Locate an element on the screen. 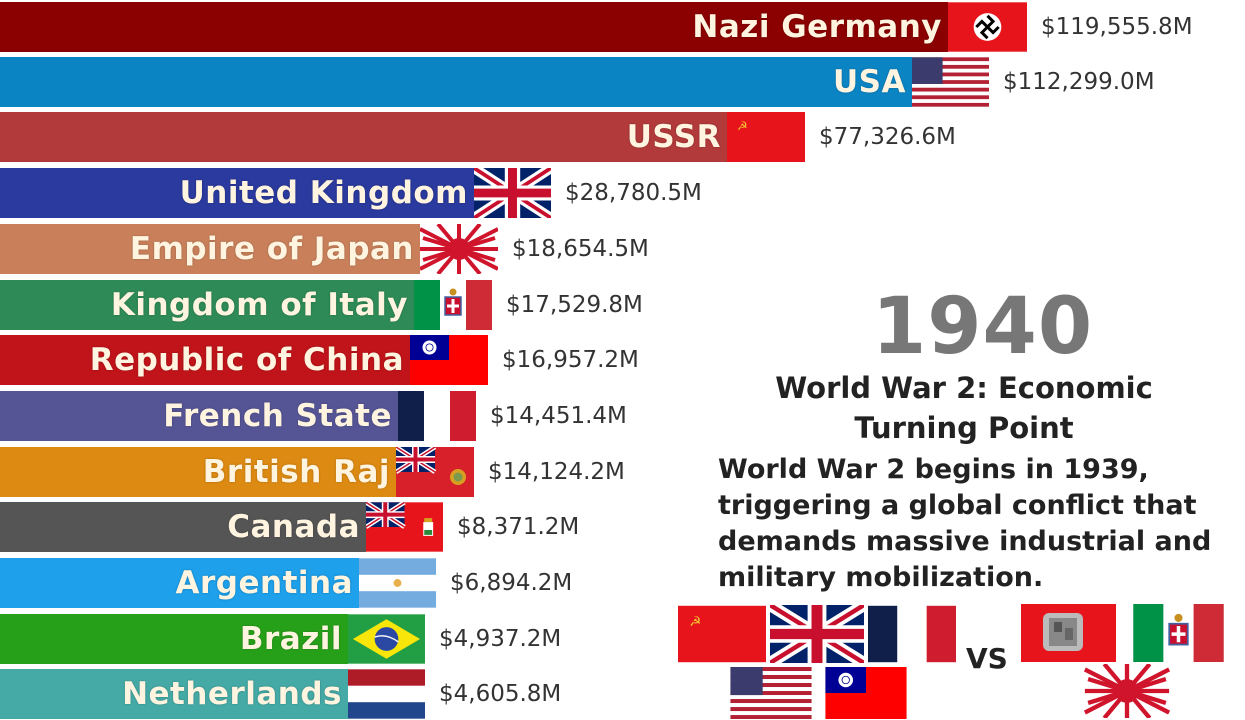 This screenshot has width=1245, height=720. value-label: $14,124.2M is located at coordinates (556, 472).